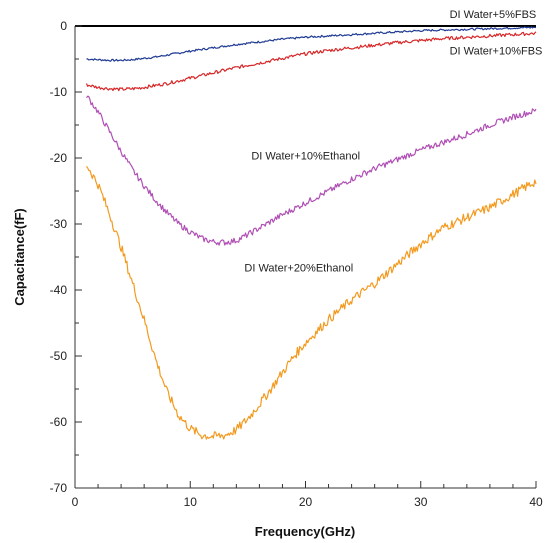 The width and height of the screenshot is (550, 543). What do you see at coordinates (59, 356) in the screenshot?
I see `y-tick-label: -50` at bounding box center [59, 356].